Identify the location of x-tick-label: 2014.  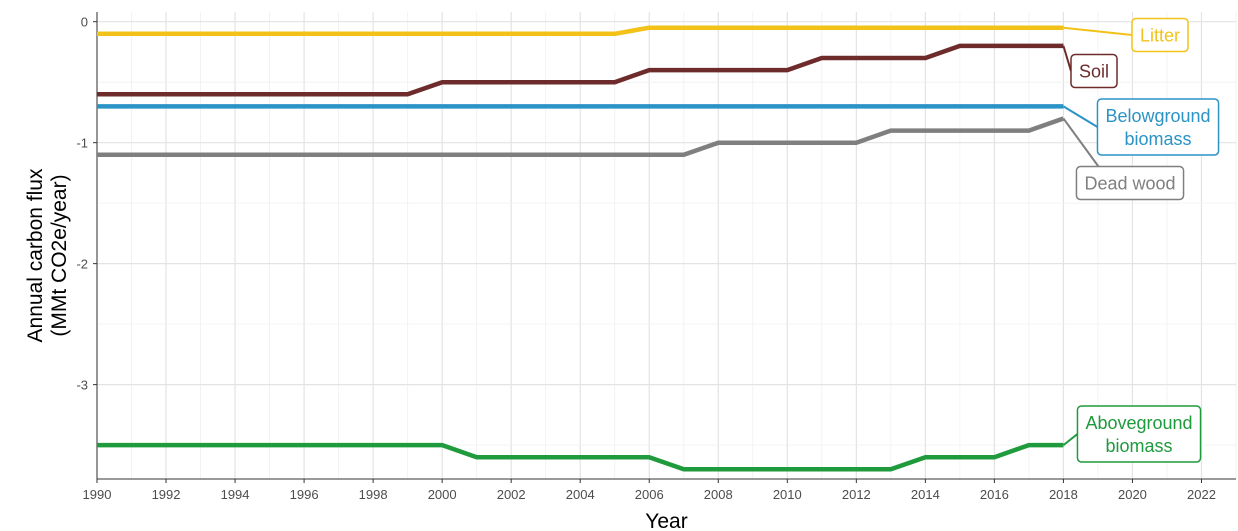
(925, 494).